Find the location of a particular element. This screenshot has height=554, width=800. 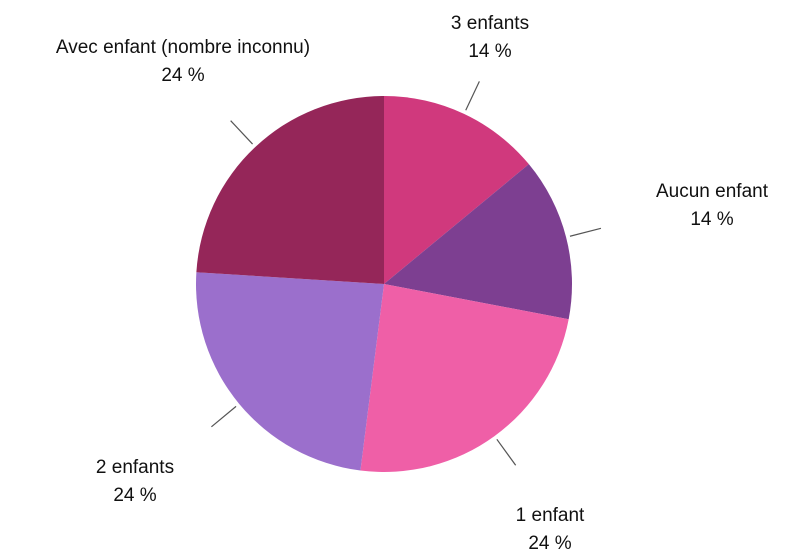

slice-label: 3 enfants is located at coordinates (490, 23).